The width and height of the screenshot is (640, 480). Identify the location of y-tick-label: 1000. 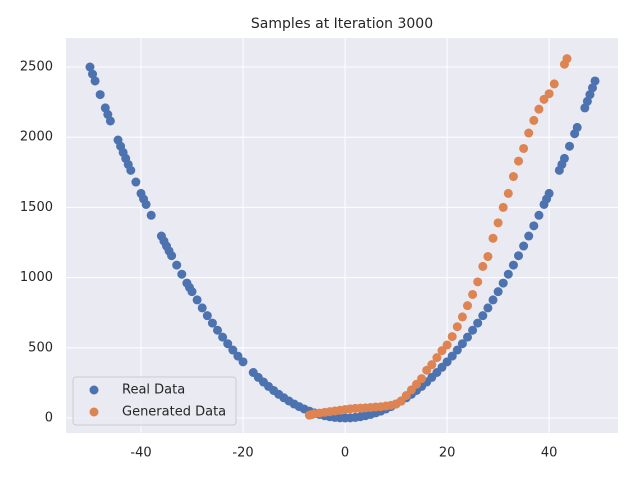
(36, 277).